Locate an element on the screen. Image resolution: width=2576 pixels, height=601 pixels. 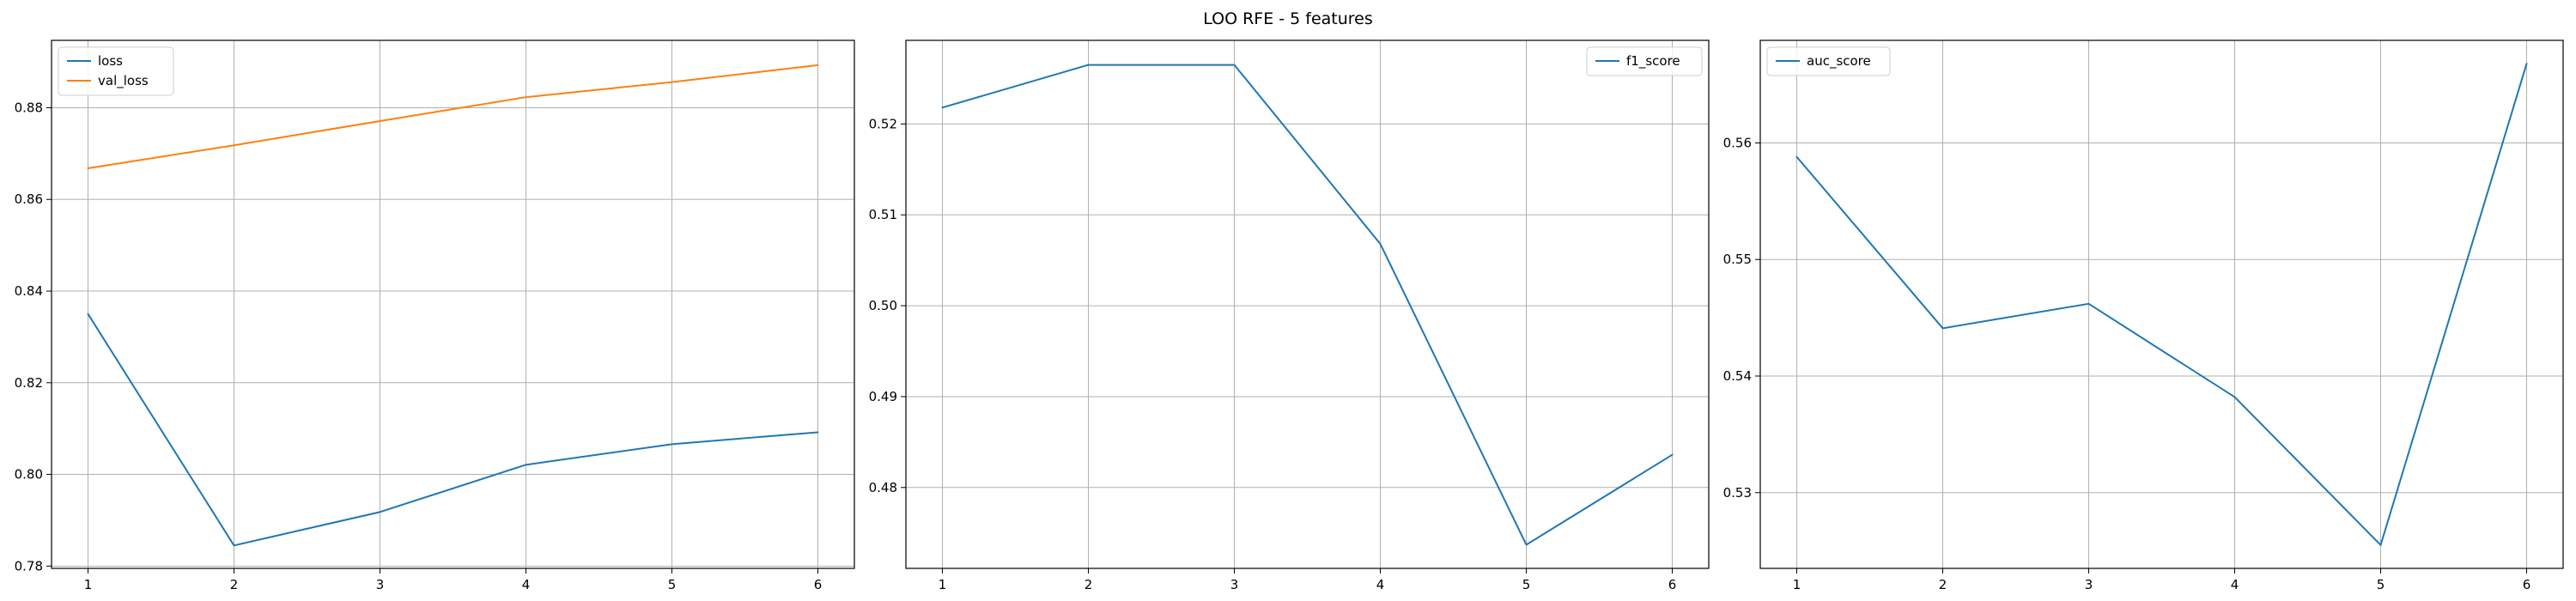
y-tick-label: 0.84 is located at coordinates (29, 291).